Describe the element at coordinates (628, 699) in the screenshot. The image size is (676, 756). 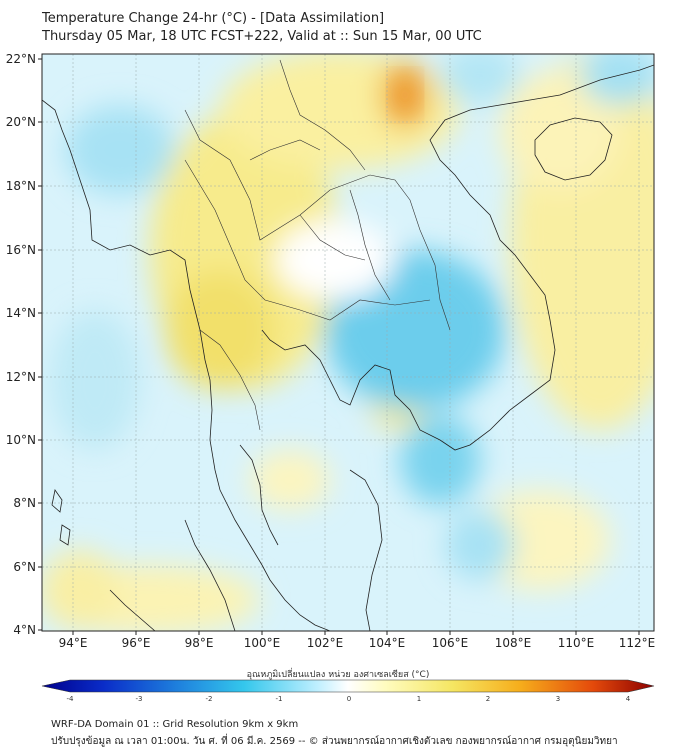
I see `colorbar-tick-4: 4` at that location.